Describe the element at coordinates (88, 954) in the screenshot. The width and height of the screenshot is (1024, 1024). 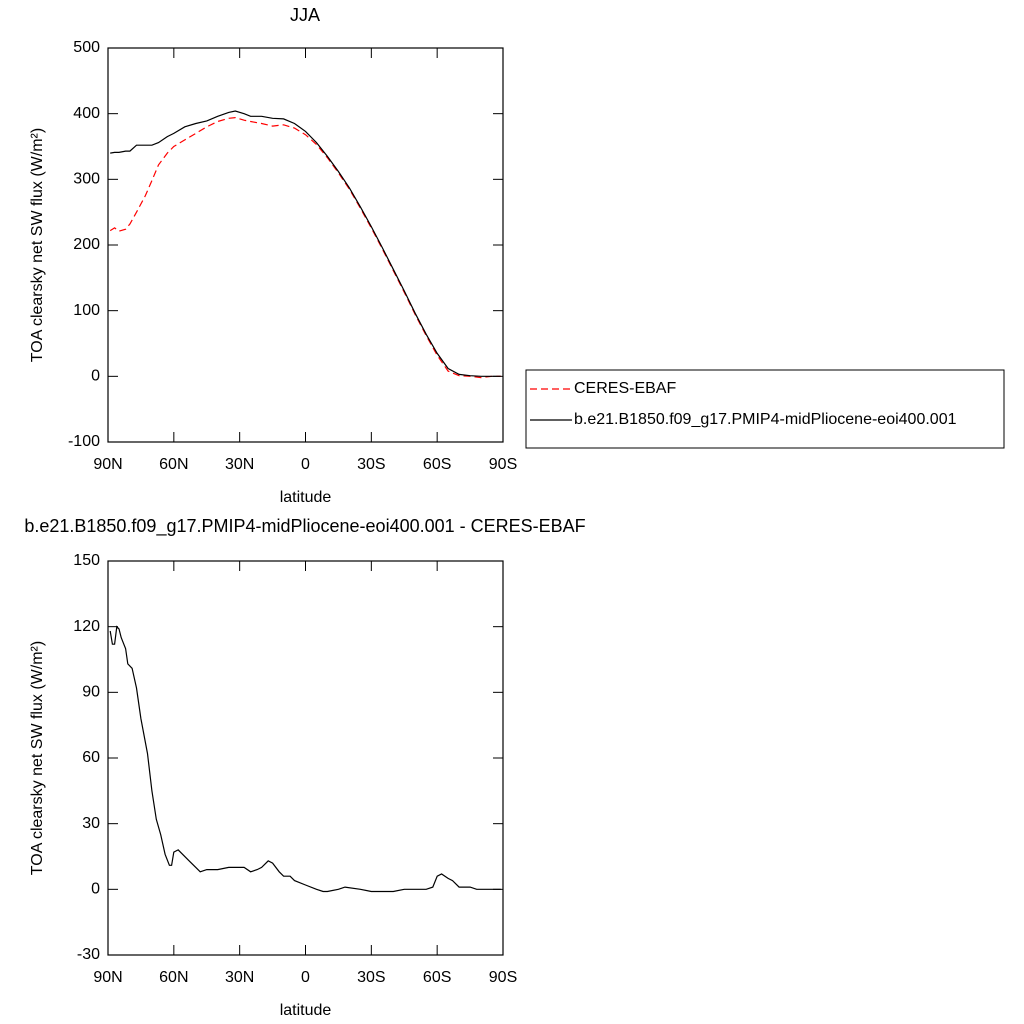
I see `y-tick-label: -30` at that location.